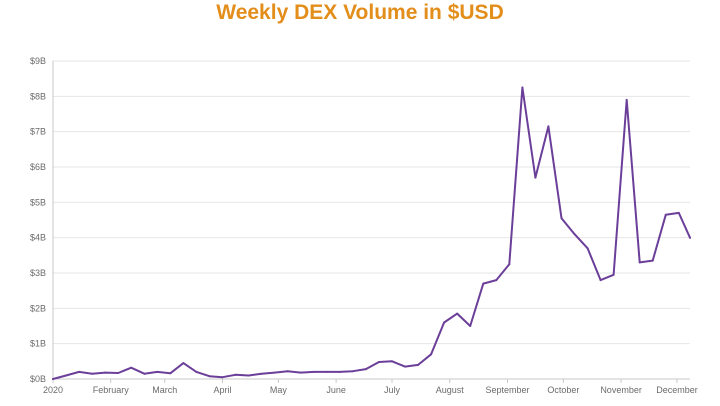 The image size is (720, 406). What do you see at coordinates (507, 390) in the screenshot?
I see `x-tick-label: September` at bounding box center [507, 390].